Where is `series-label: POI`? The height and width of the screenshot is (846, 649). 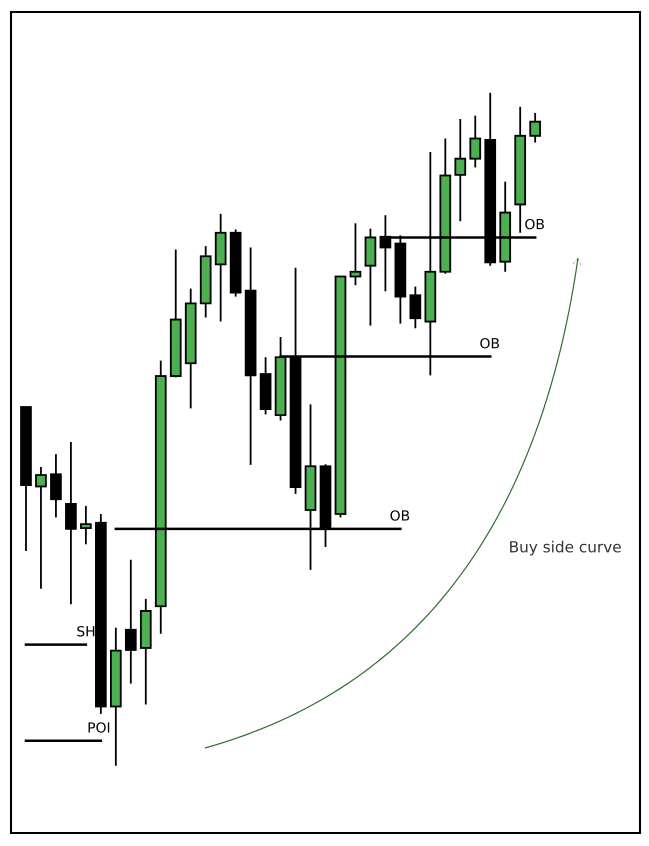
series-label: POI is located at coordinates (99, 727).